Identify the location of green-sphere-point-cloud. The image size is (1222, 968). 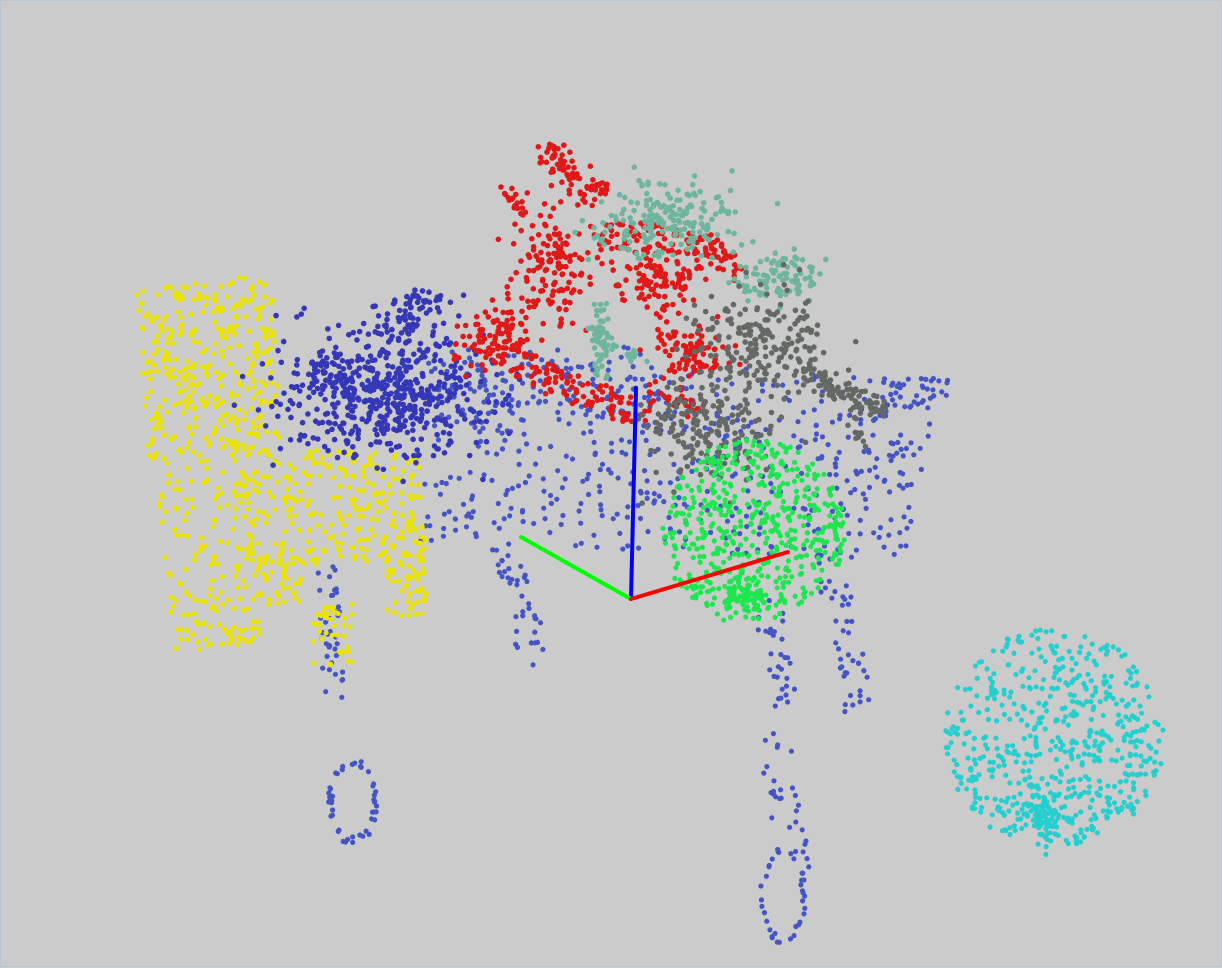
(753, 530).